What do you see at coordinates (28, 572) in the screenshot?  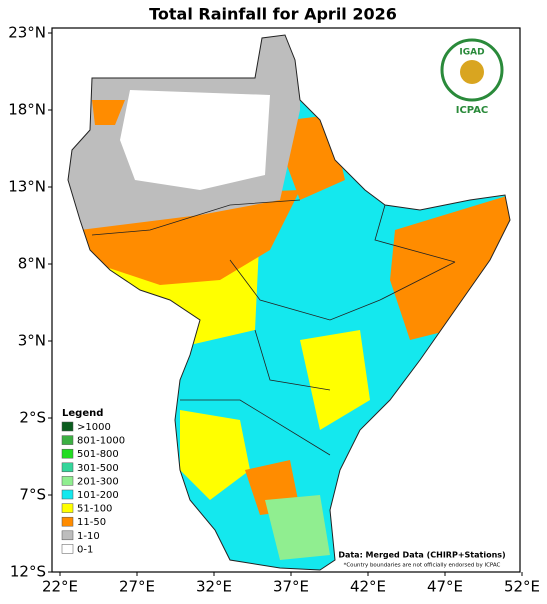 I see `lat-tick-label: 12°S` at bounding box center [28, 572].